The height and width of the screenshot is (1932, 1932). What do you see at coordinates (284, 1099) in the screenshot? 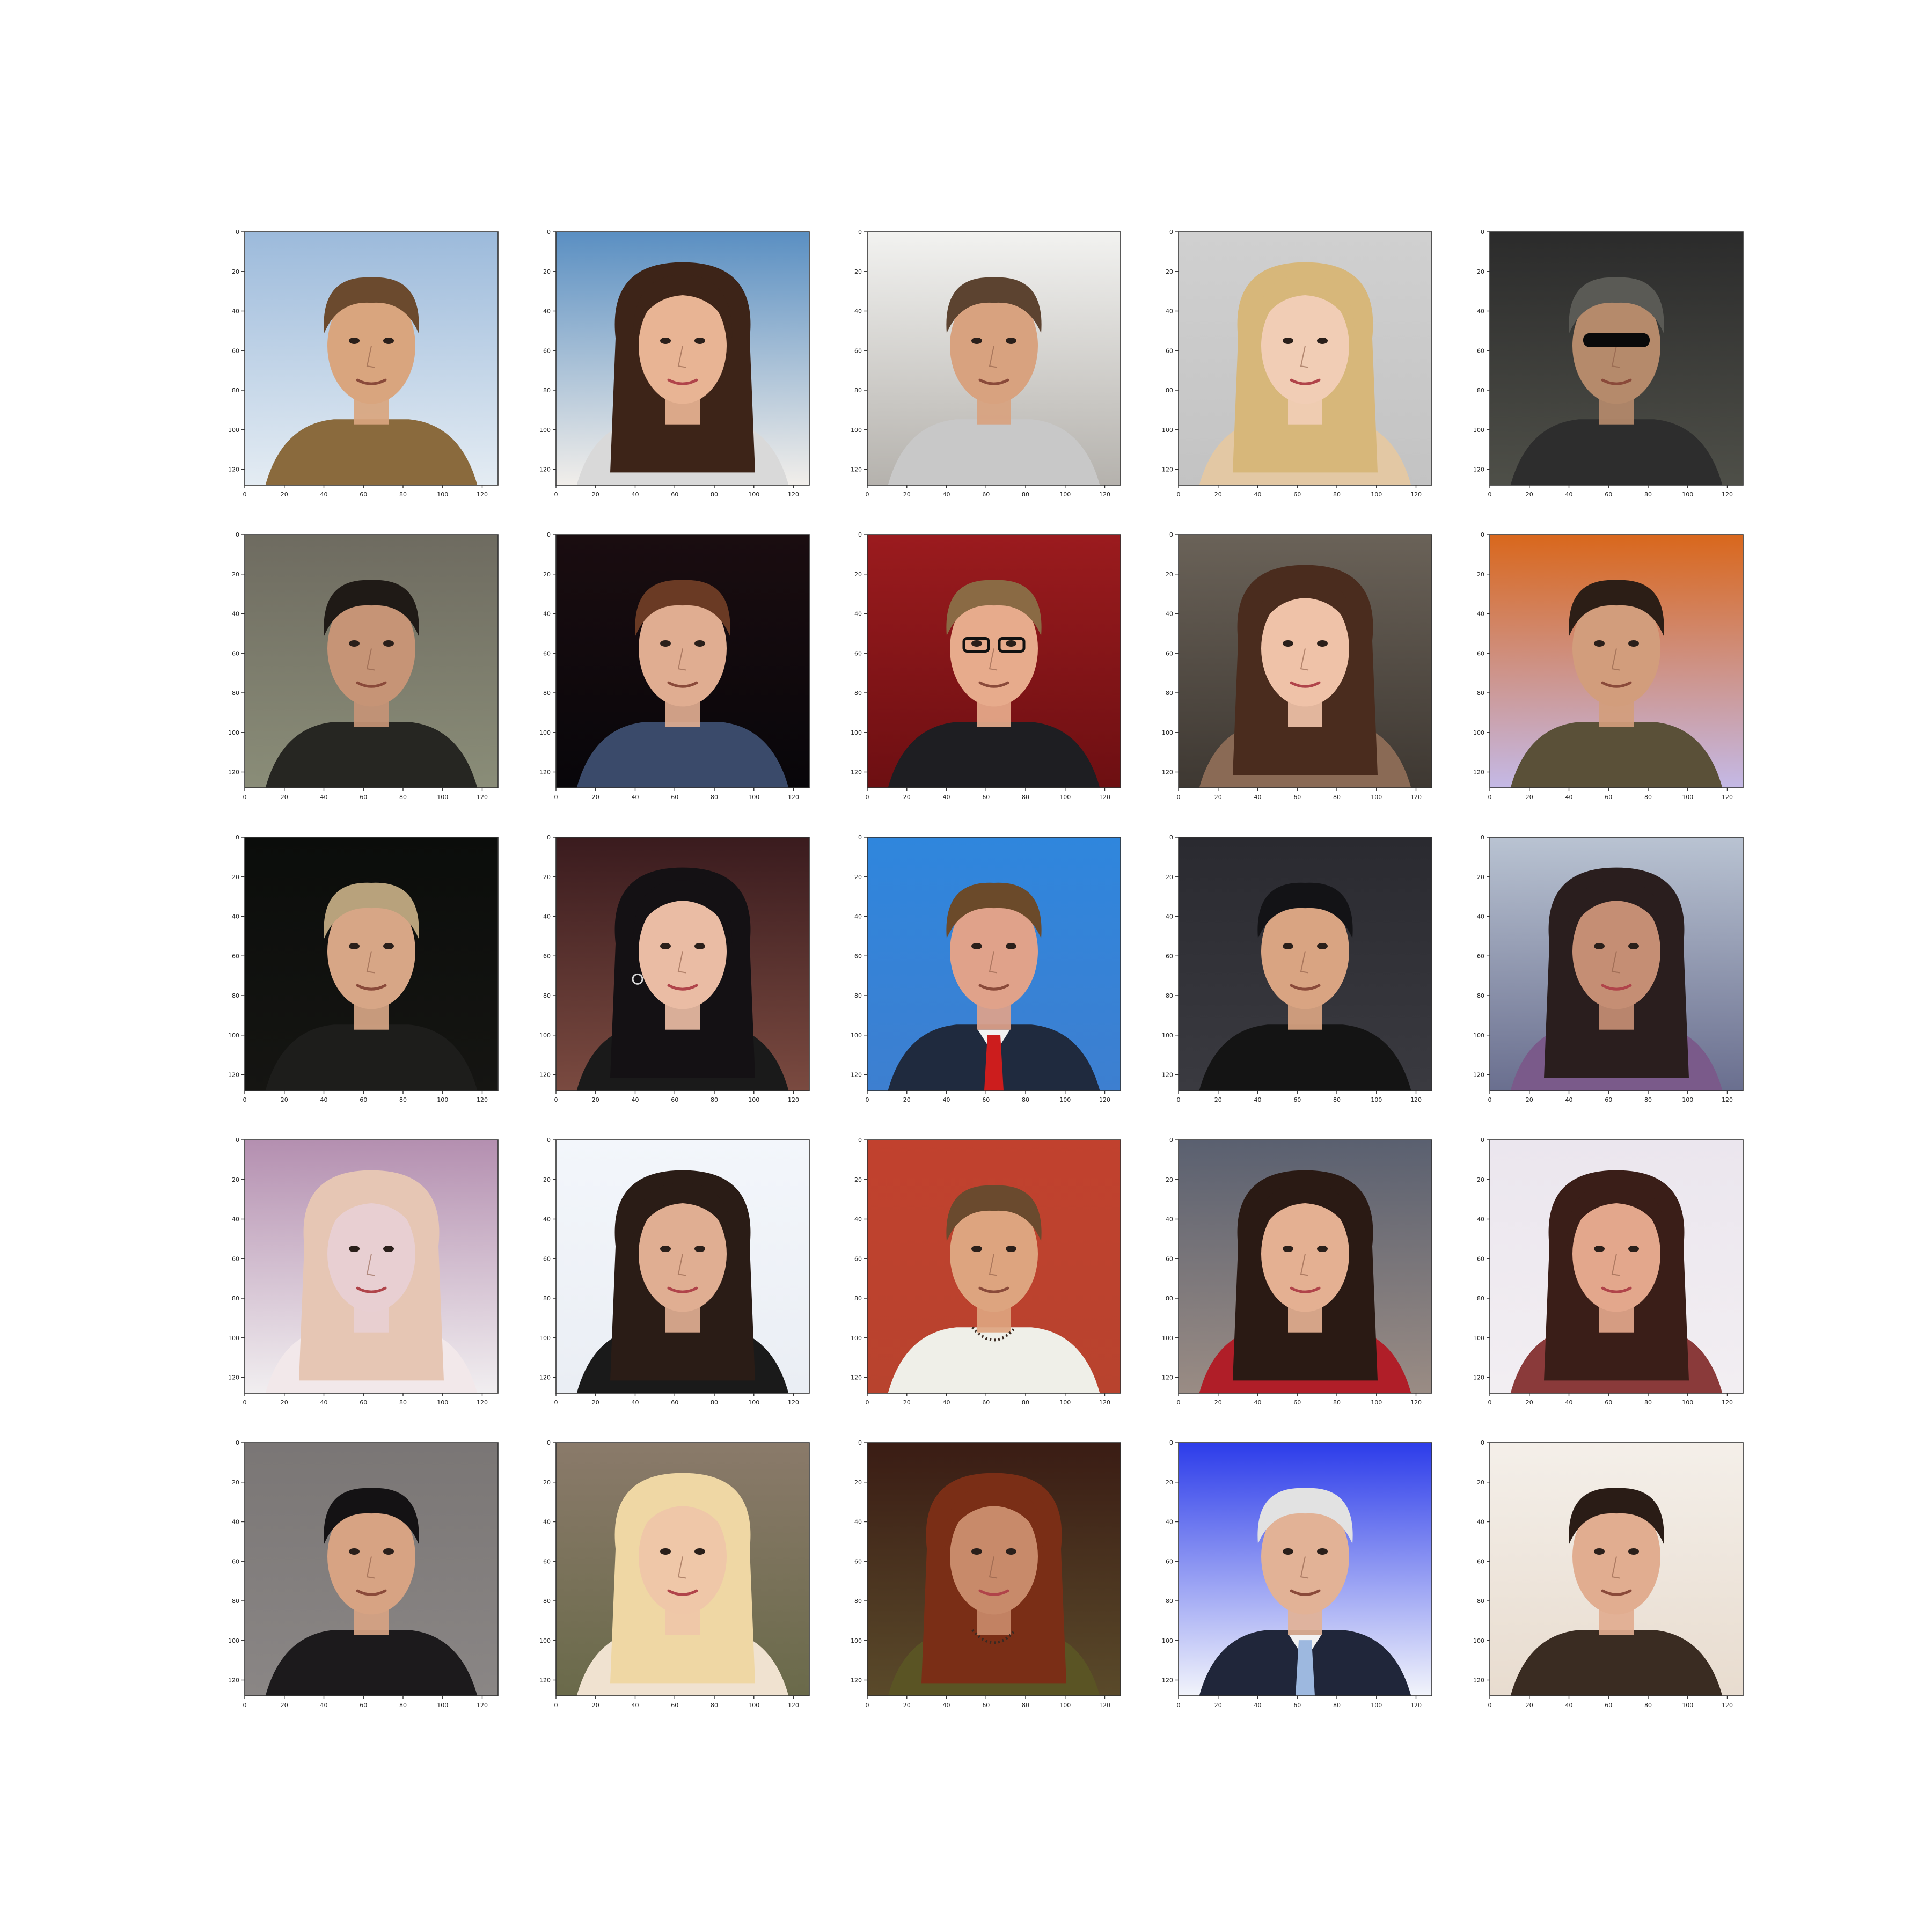
I see `x-tick-label: 20` at bounding box center [284, 1099].